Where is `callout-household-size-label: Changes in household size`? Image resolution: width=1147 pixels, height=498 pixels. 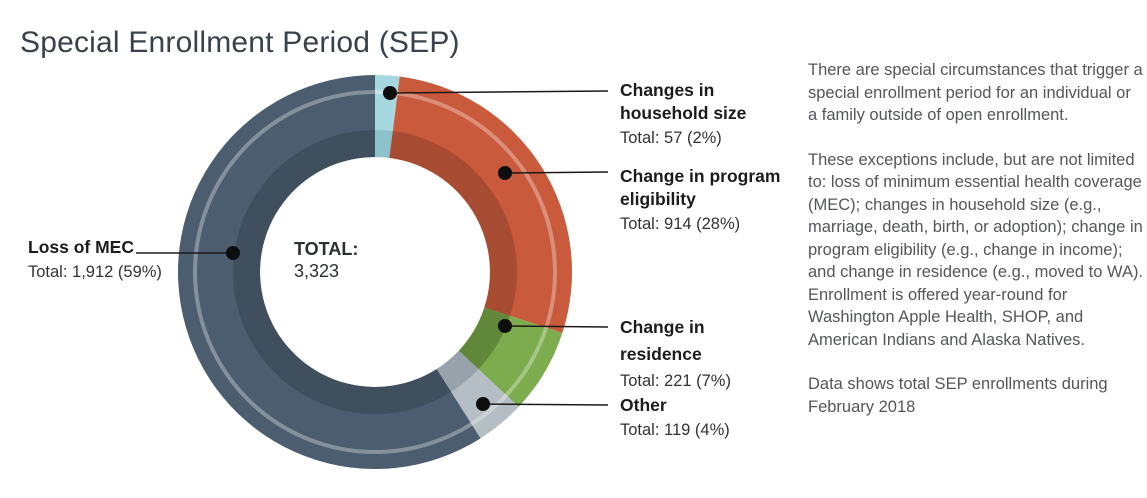 callout-household-size-label: Changes in household size is located at coordinates (683, 101).